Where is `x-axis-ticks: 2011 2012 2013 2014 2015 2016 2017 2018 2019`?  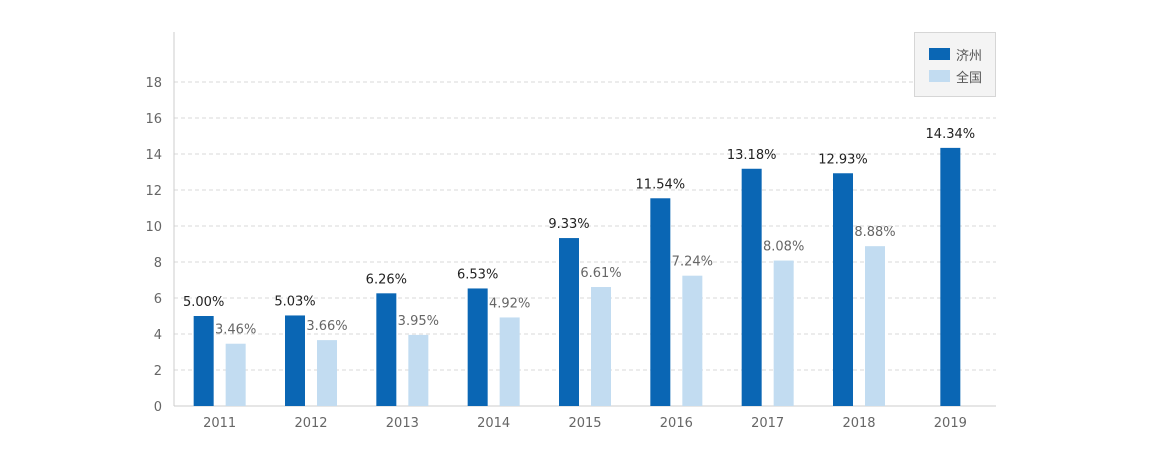
x-axis-ticks: 2011 2012 2013 2014 2015 2016 2017 2018 2019 is located at coordinates (585, 423).